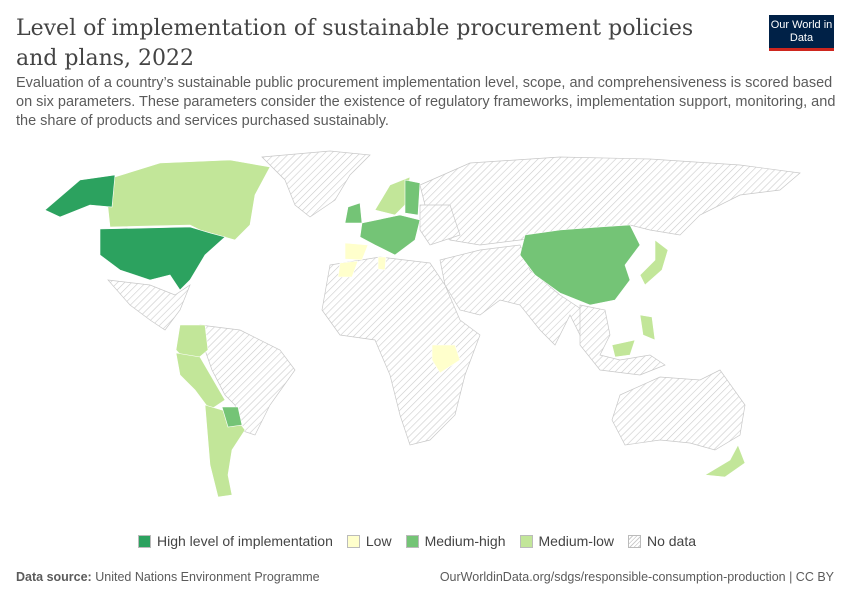  I want to click on data-source-text: United Nations Environment Programme, so click(207, 577).